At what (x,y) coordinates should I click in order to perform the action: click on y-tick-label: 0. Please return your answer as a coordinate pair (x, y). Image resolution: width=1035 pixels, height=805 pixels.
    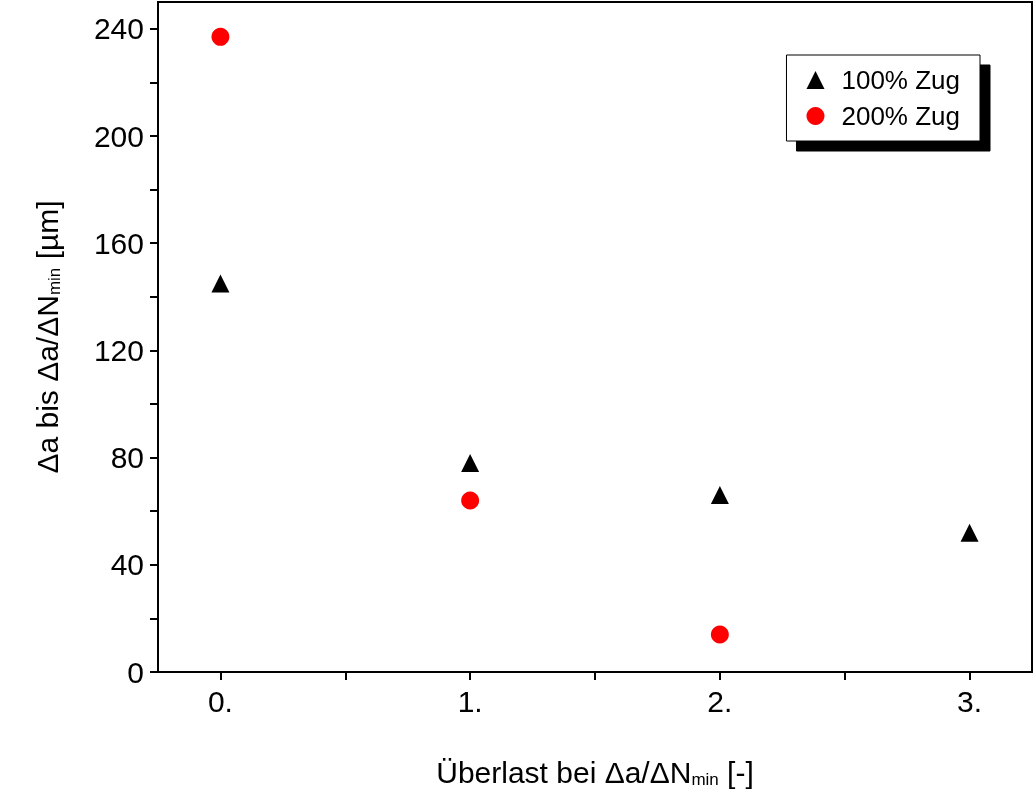
    Looking at the image, I should click on (135, 672).